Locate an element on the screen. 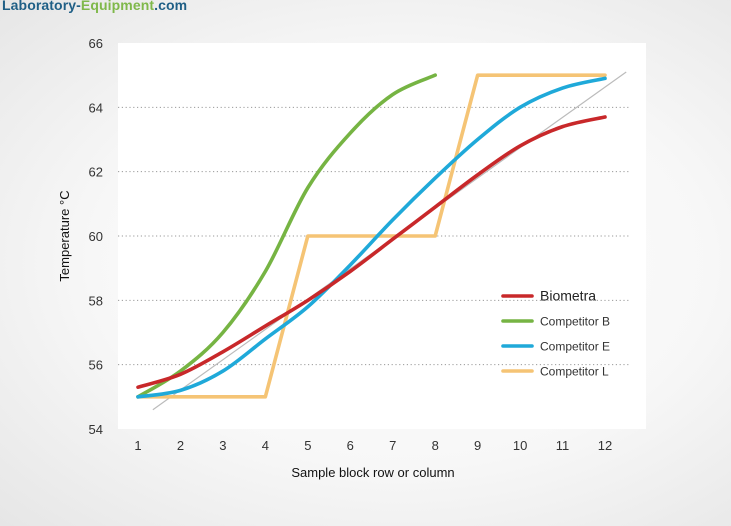  y-tick-60: 60 is located at coordinates (96, 236).